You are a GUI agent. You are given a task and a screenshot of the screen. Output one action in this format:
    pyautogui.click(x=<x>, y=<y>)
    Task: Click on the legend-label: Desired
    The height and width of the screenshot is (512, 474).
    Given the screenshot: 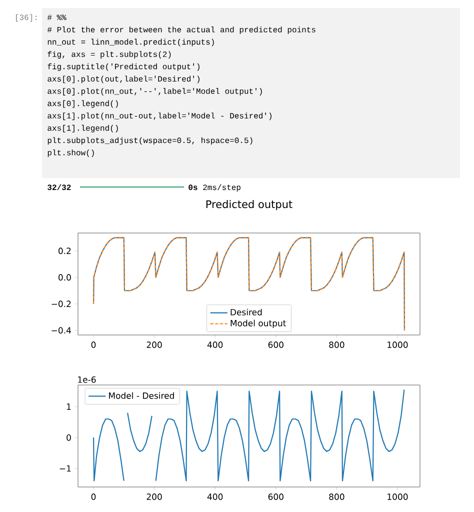 What is the action you would take?
    pyautogui.click(x=246, y=312)
    